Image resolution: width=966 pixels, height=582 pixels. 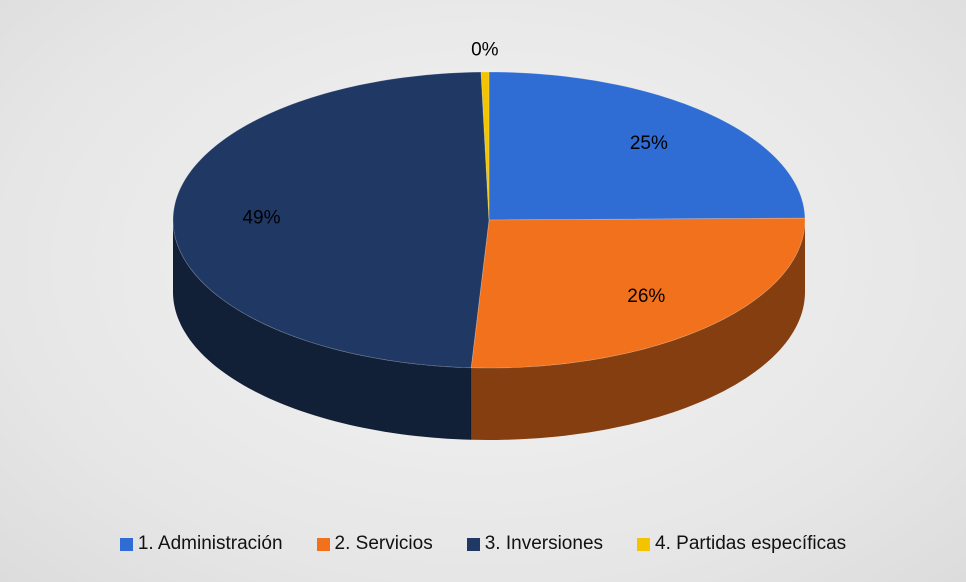 I want to click on data-label: 26%, so click(x=646, y=296).